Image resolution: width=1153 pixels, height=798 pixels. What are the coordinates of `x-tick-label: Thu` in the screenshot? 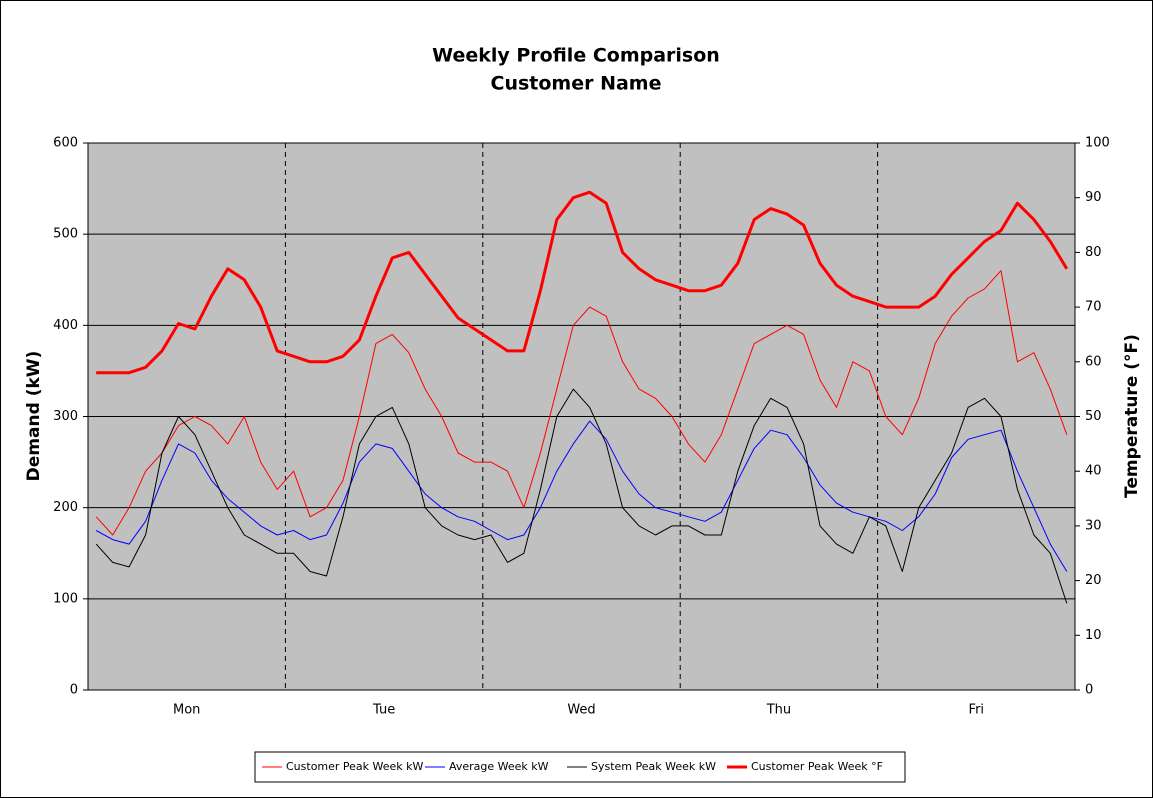 It's located at (778, 710).